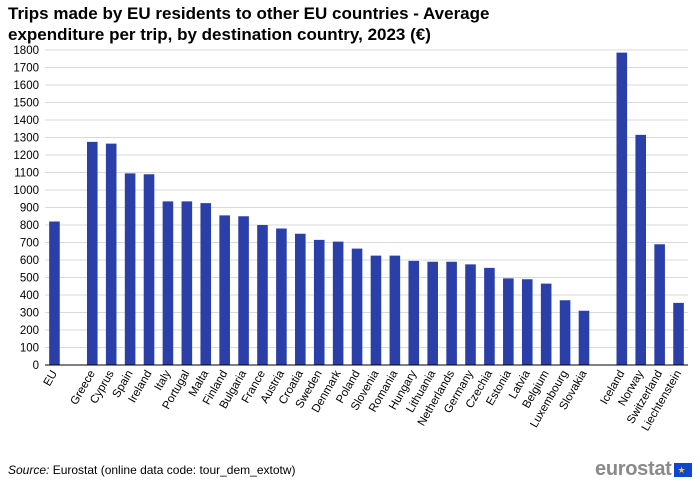  I want to click on bar-belgium, so click(546, 324).